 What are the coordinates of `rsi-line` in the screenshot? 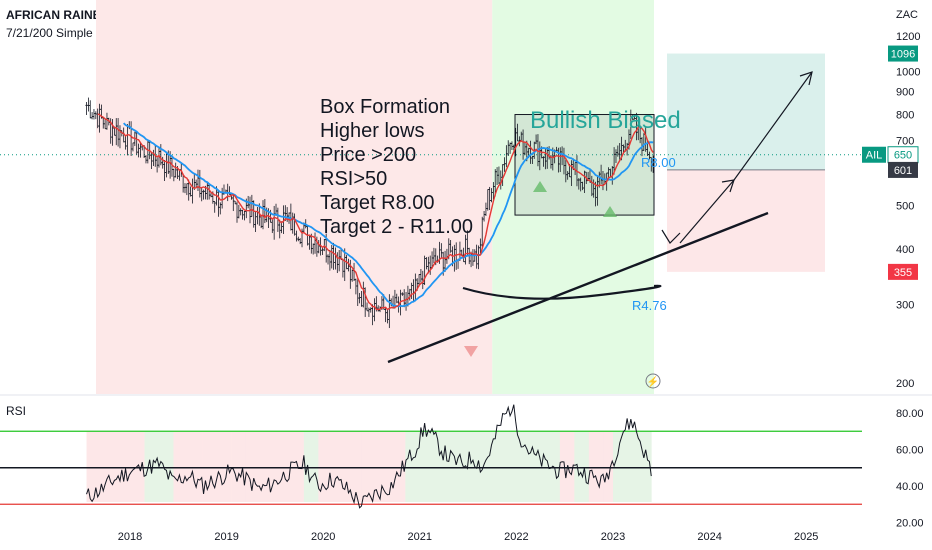 It's located at (369, 456).